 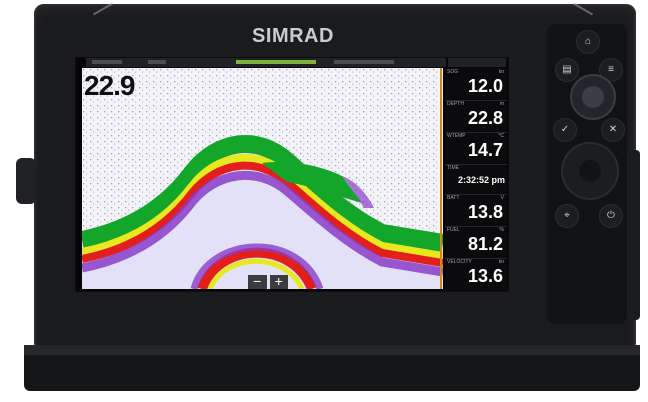 What do you see at coordinates (565, 130) in the screenshot?
I see `mark-icon: ✓` at bounding box center [565, 130].